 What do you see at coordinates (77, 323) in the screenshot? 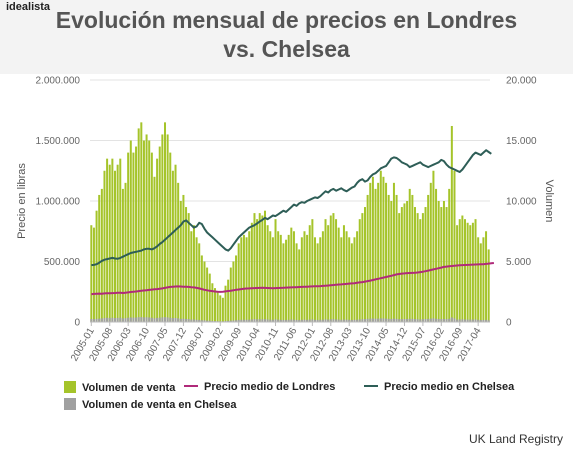
I see `y-tick-label: 0` at bounding box center [77, 323].